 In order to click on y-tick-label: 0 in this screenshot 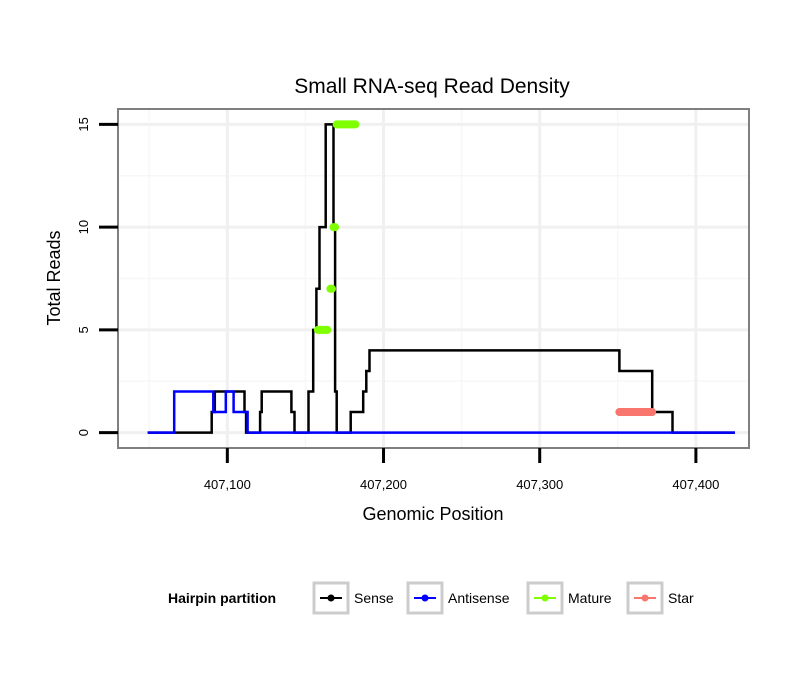, I will do `click(83, 432)`.